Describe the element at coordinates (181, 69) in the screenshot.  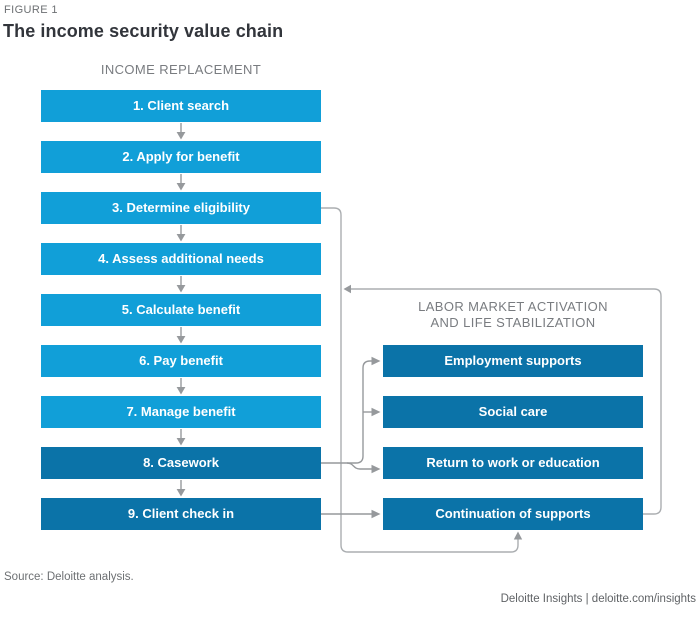
I see `left-column-header: INCOME REPLACEMENT` at that location.